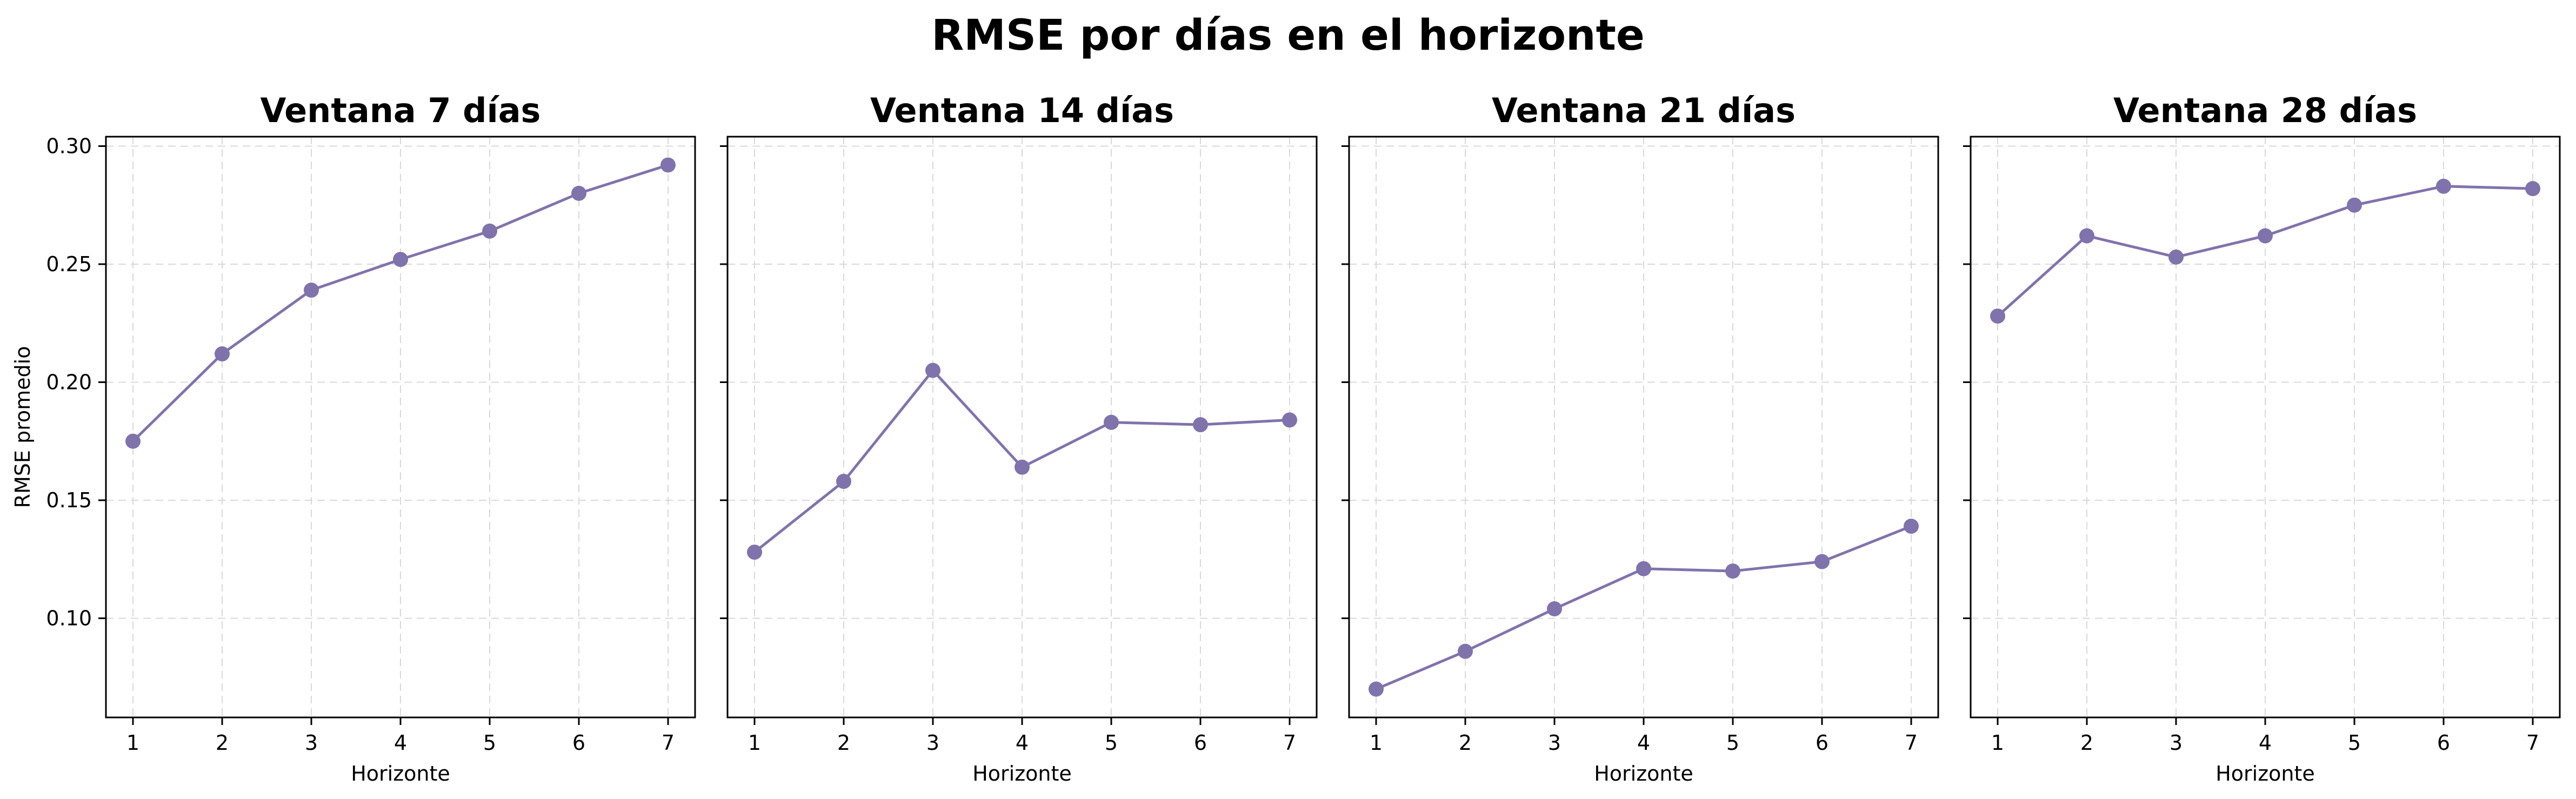  I want to click on y-axis-label: RMSE promedio, so click(23, 427).